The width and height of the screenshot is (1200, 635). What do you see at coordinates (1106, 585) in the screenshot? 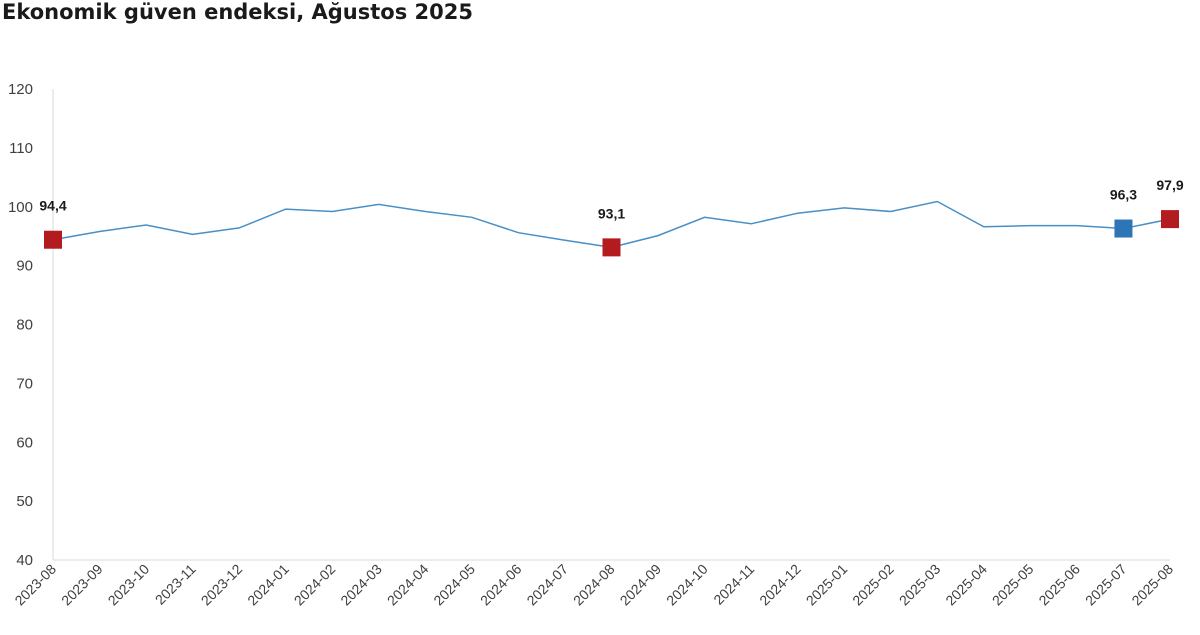
I see `x-tick-label: 2025-07` at bounding box center [1106, 585].